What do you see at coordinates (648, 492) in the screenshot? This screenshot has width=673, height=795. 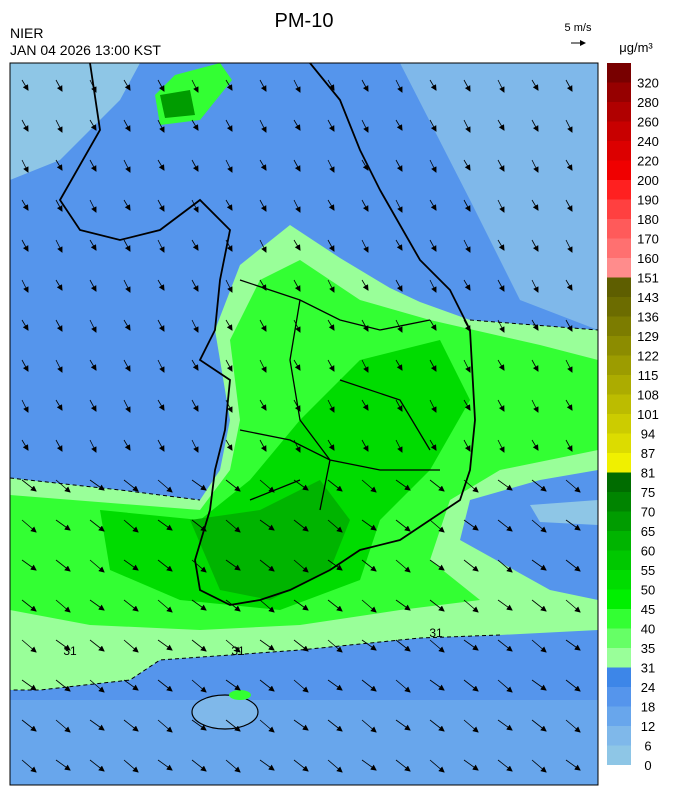 I see `colorbar-label: 75` at bounding box center [648, 492].